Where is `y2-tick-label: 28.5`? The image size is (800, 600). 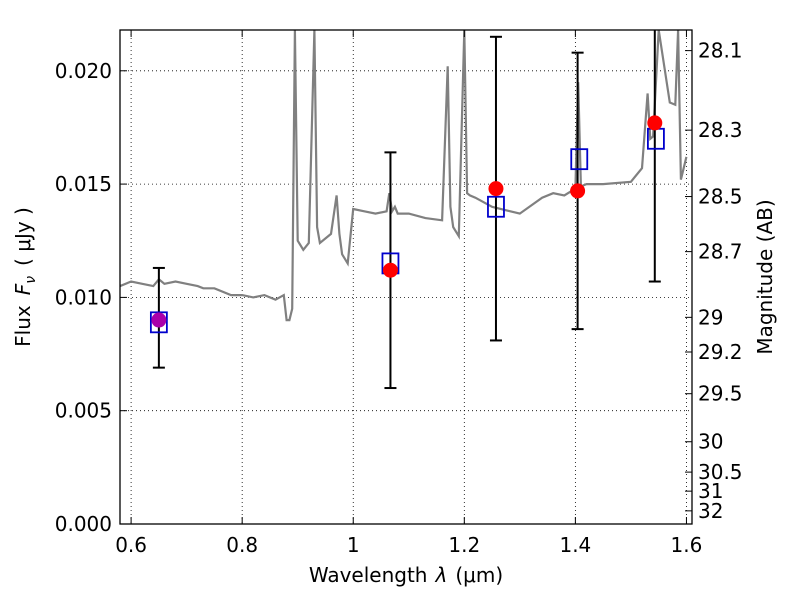 y2-tick-label: 28.5 is located at coordinates (720, 197).